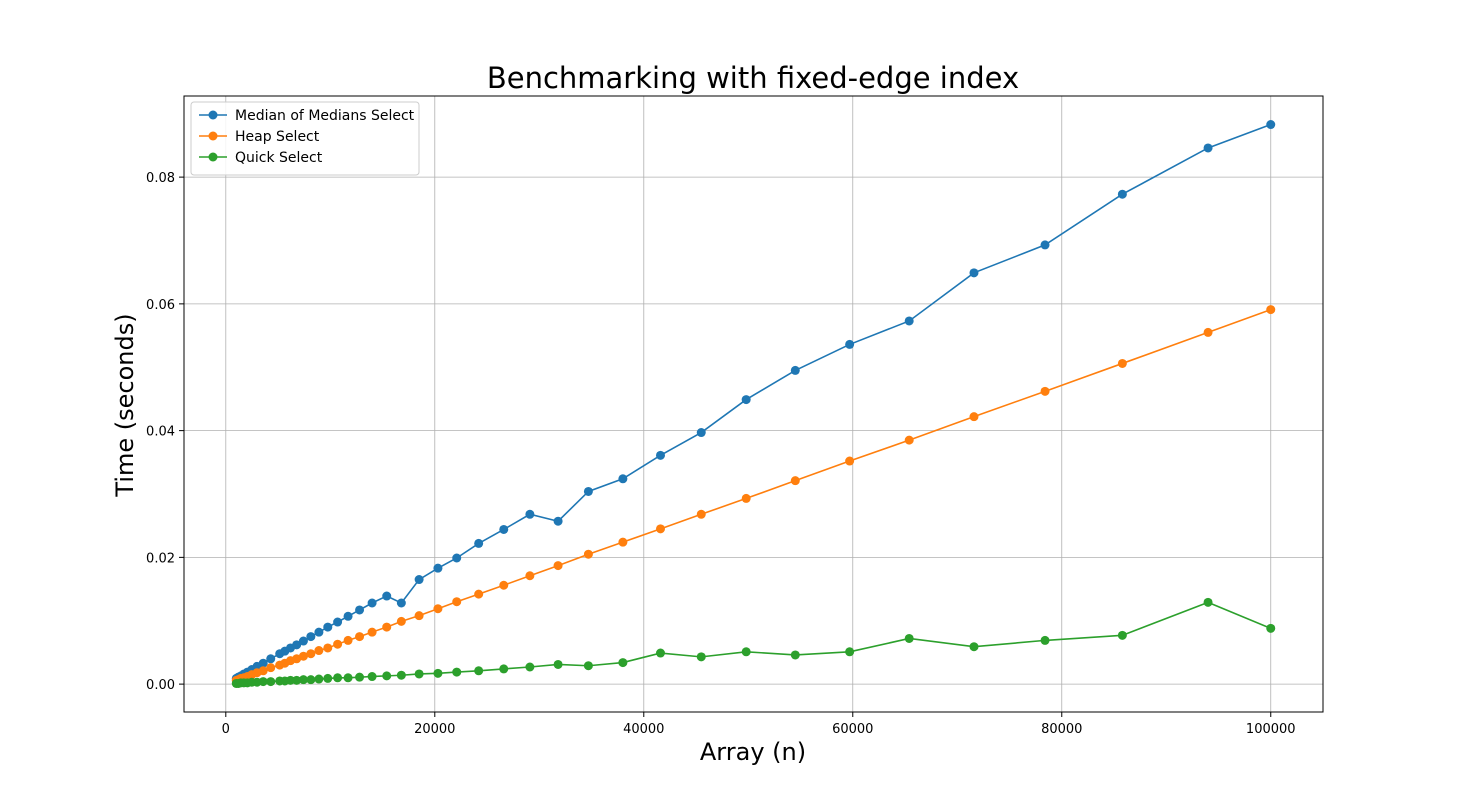 This screenshot has height=800, width=1470. I want to click on x-tick-label: 60000, so click(852, 729).